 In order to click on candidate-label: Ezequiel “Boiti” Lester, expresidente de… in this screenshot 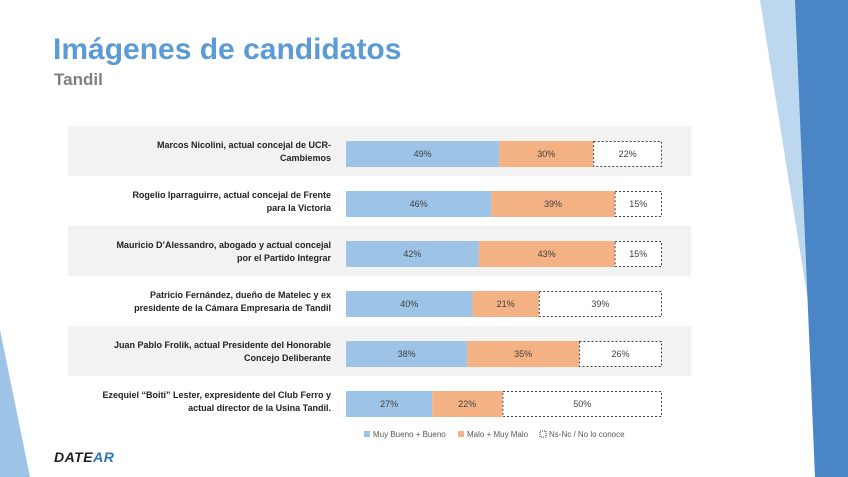, I will do `click(216, 401)`.